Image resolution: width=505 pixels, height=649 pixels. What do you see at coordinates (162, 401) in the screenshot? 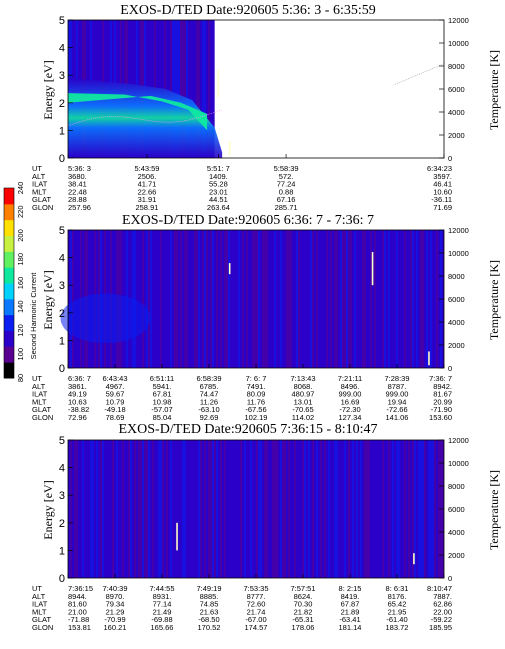
I see `orbit-table-cell: 10.98` at bounding box center [162, 401].